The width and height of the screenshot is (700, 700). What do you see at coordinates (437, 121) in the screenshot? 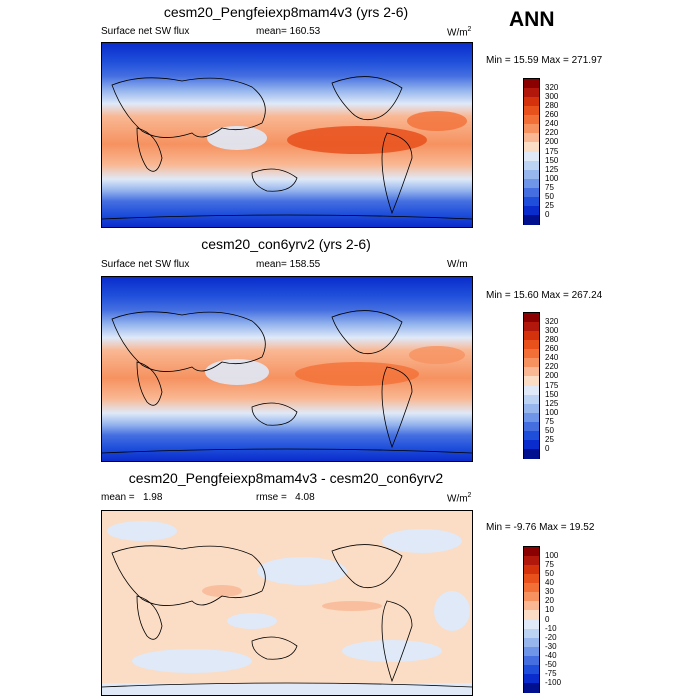
I see `panel-1-atlantic-max` at bounding box center [437, 121].